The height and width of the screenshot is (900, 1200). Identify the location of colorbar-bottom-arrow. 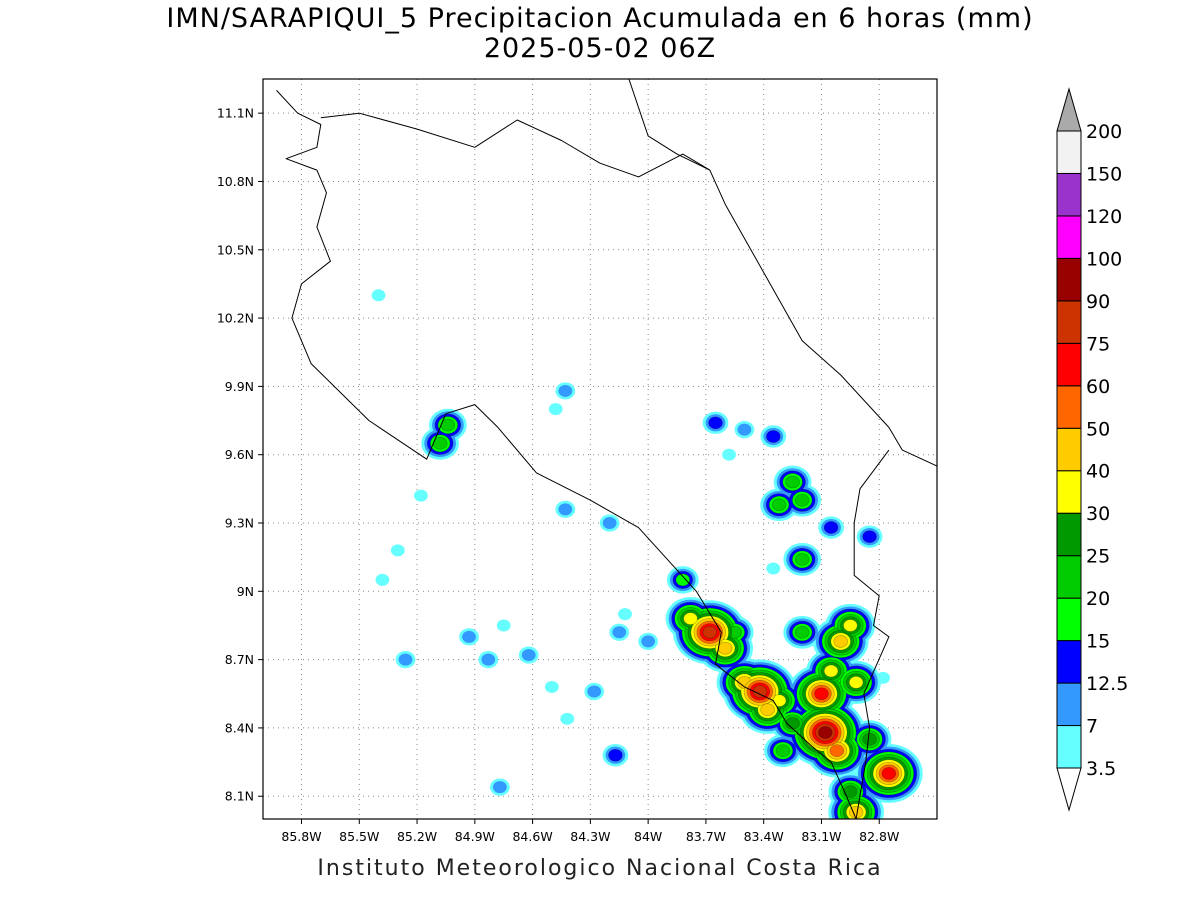
(1069, 789).